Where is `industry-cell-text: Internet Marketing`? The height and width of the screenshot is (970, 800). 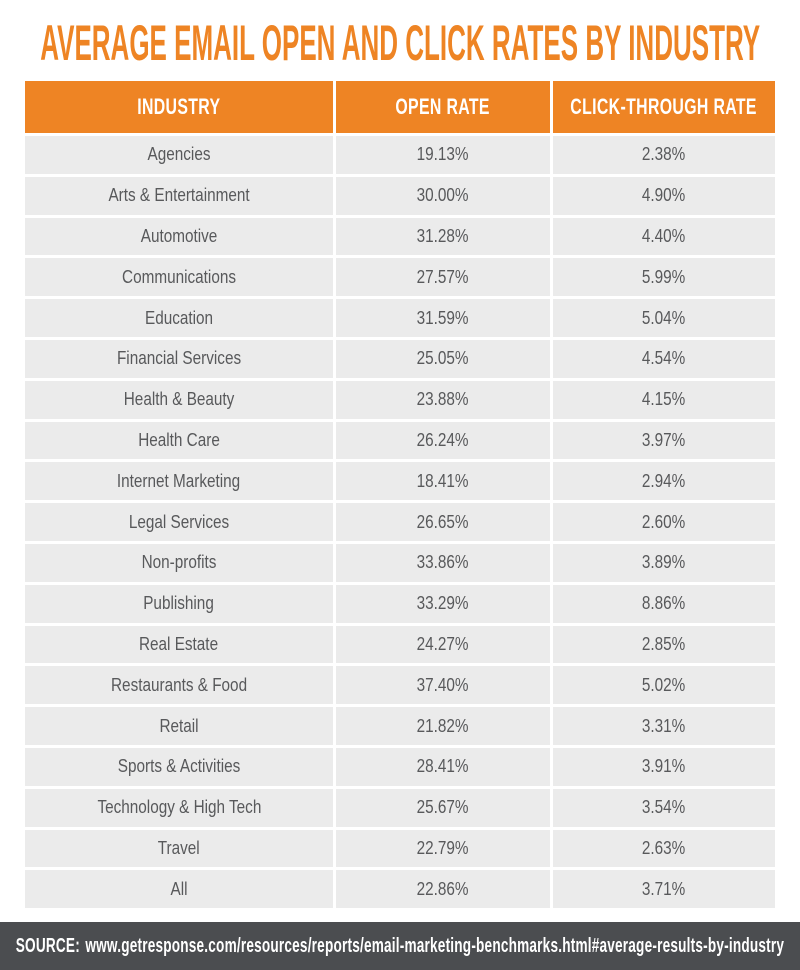 industry-cell-text: Internet Marketing is located at coordinates (179, 480).